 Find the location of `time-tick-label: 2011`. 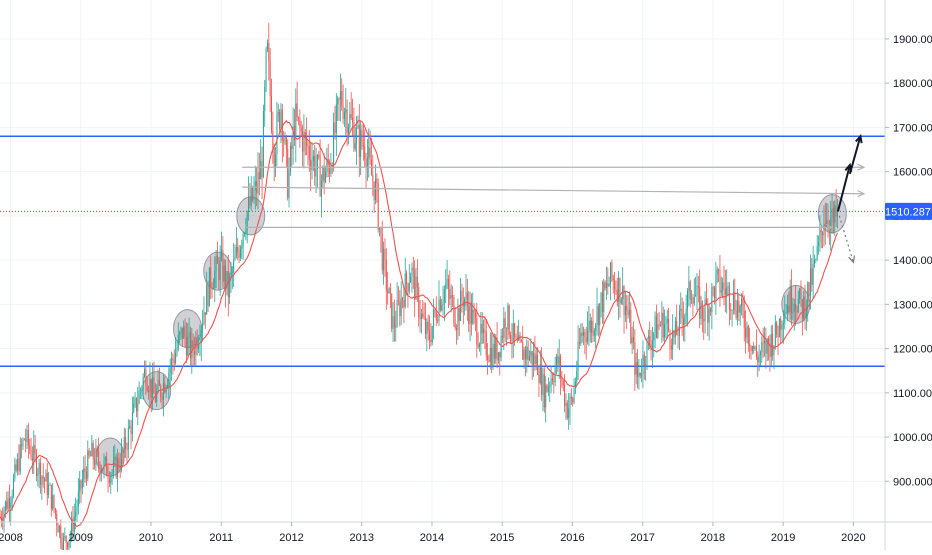

time-tick-label: 2011 is located at coordinates (221, 538).